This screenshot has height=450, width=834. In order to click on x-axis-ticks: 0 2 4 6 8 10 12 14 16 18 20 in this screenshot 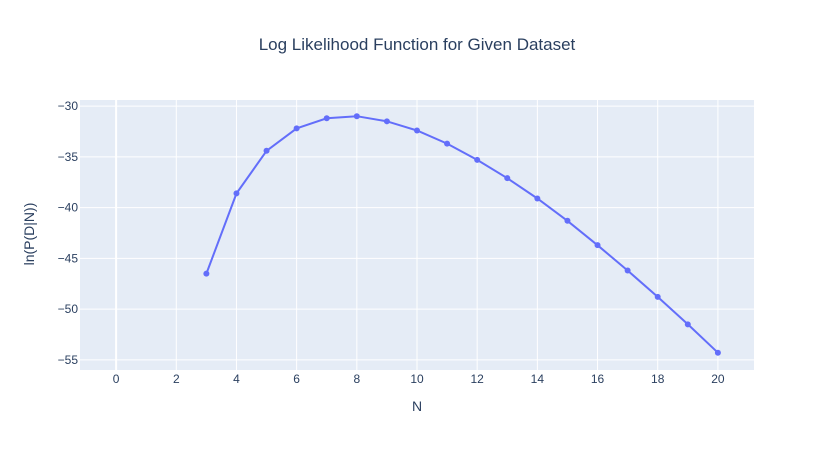, I will do `click(419, 379)`.